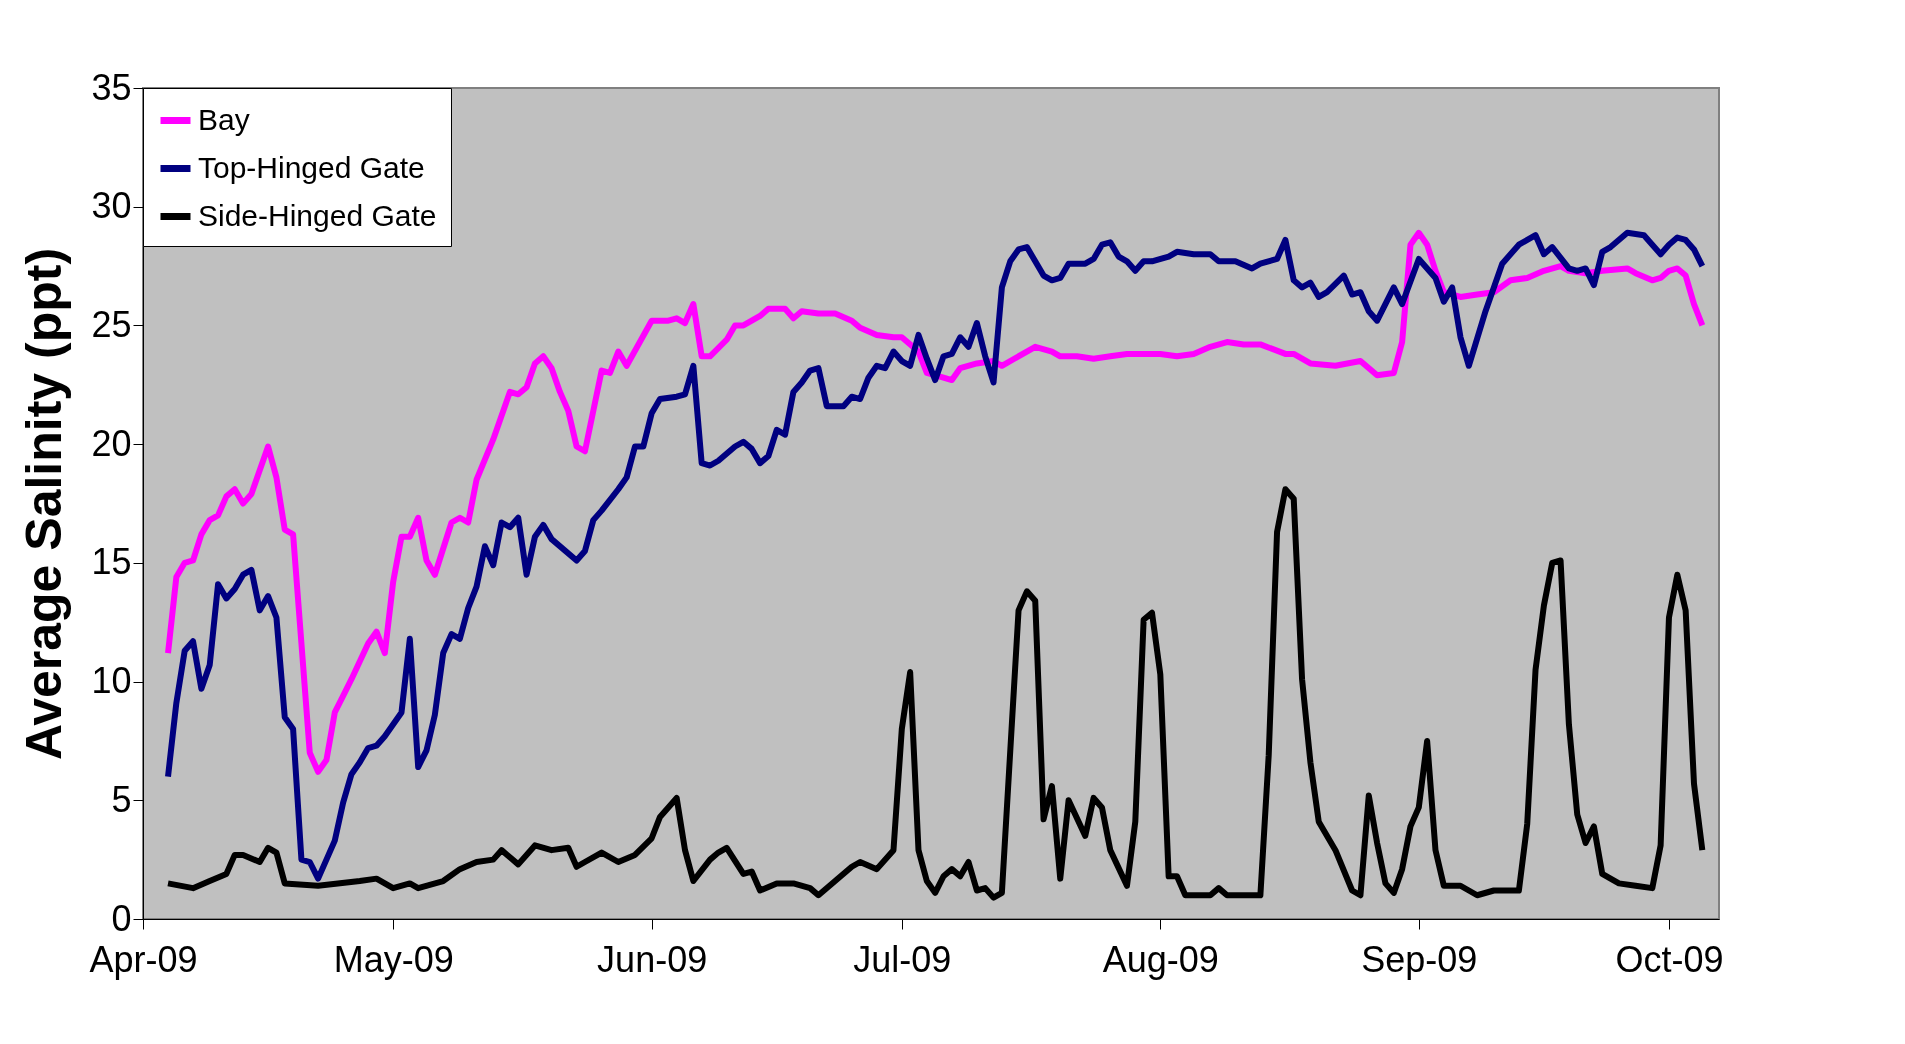 This screenshot has height=1044, width=1905. I want to click on y-tick-label: 35, so click(111, 87).